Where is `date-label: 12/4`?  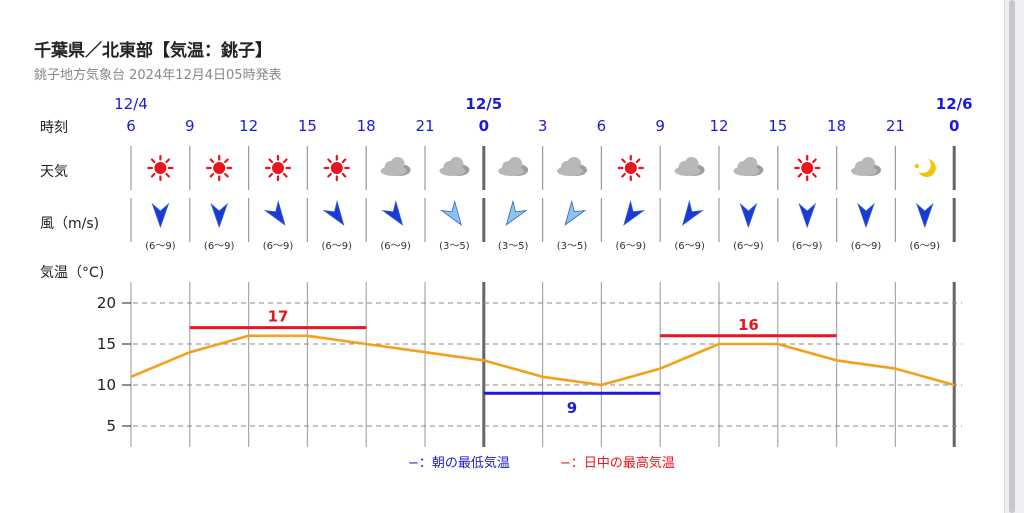
date-label: 12/4 is located at coordinates (131, 104).